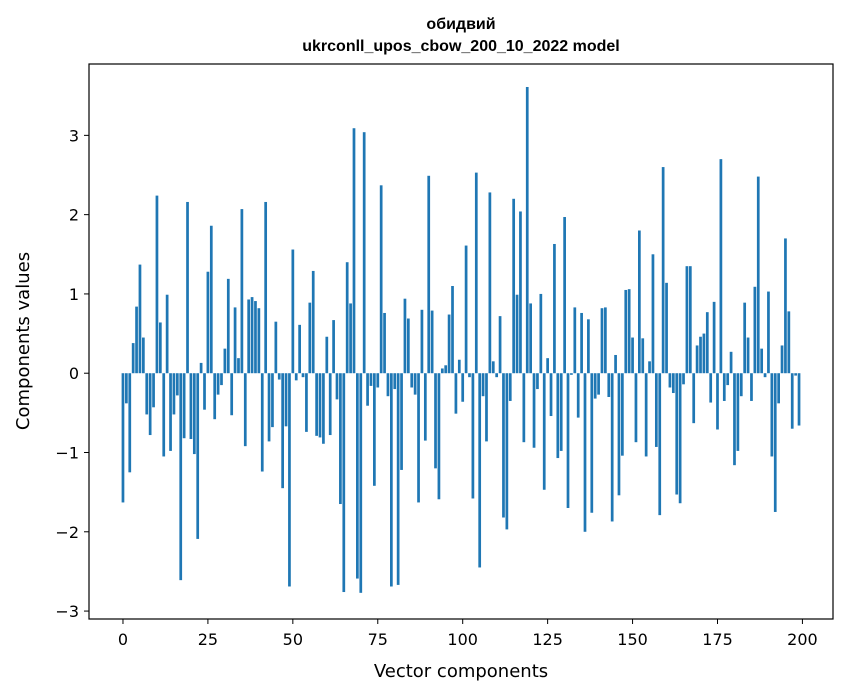 This screenshot has height=696, width=847. Describe the element at coordinates (74, 373) in the screenshot. I see `y-tick-label: 0` at that location.